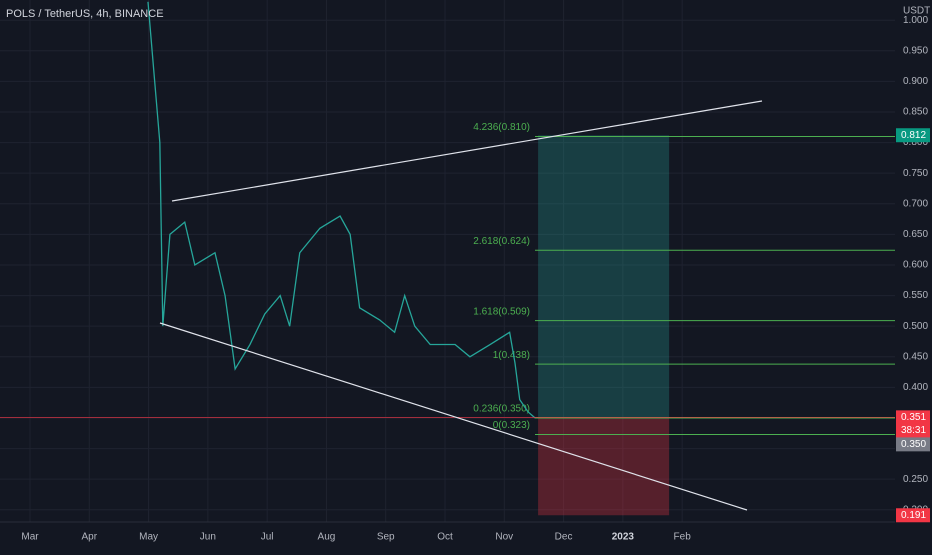 This screenshot has width=932, height=555. Describe the element at coordinates (30, 537) in the screenshot. I see `x-tick-label: Mar` at that location.